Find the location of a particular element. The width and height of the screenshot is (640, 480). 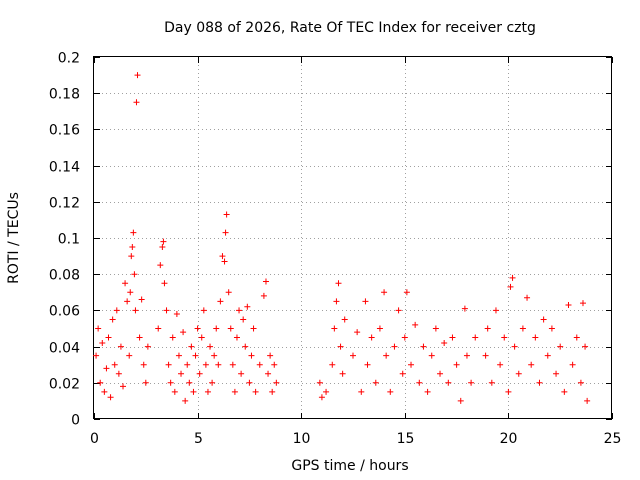

x-tick-label: 5 is located at coordinates (198, 439).